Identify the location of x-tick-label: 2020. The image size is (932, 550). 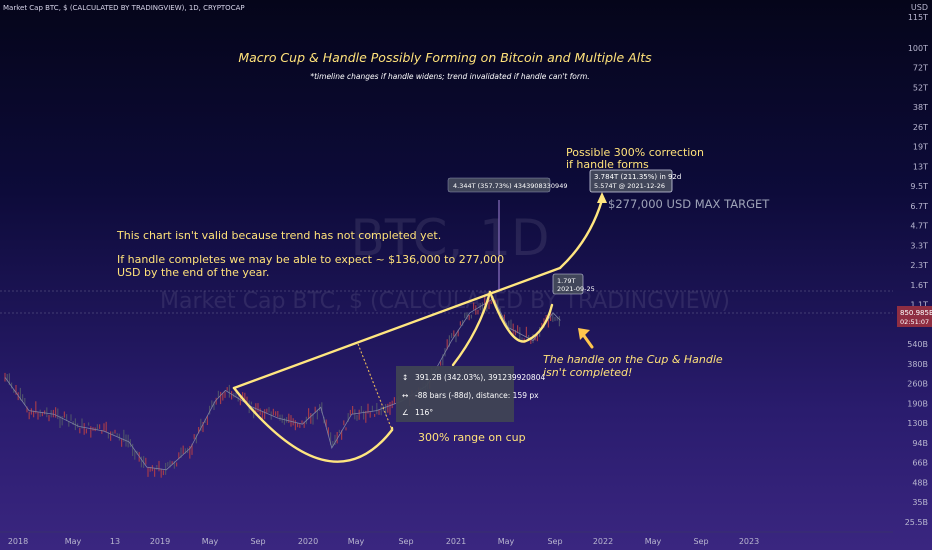
(308, 541).